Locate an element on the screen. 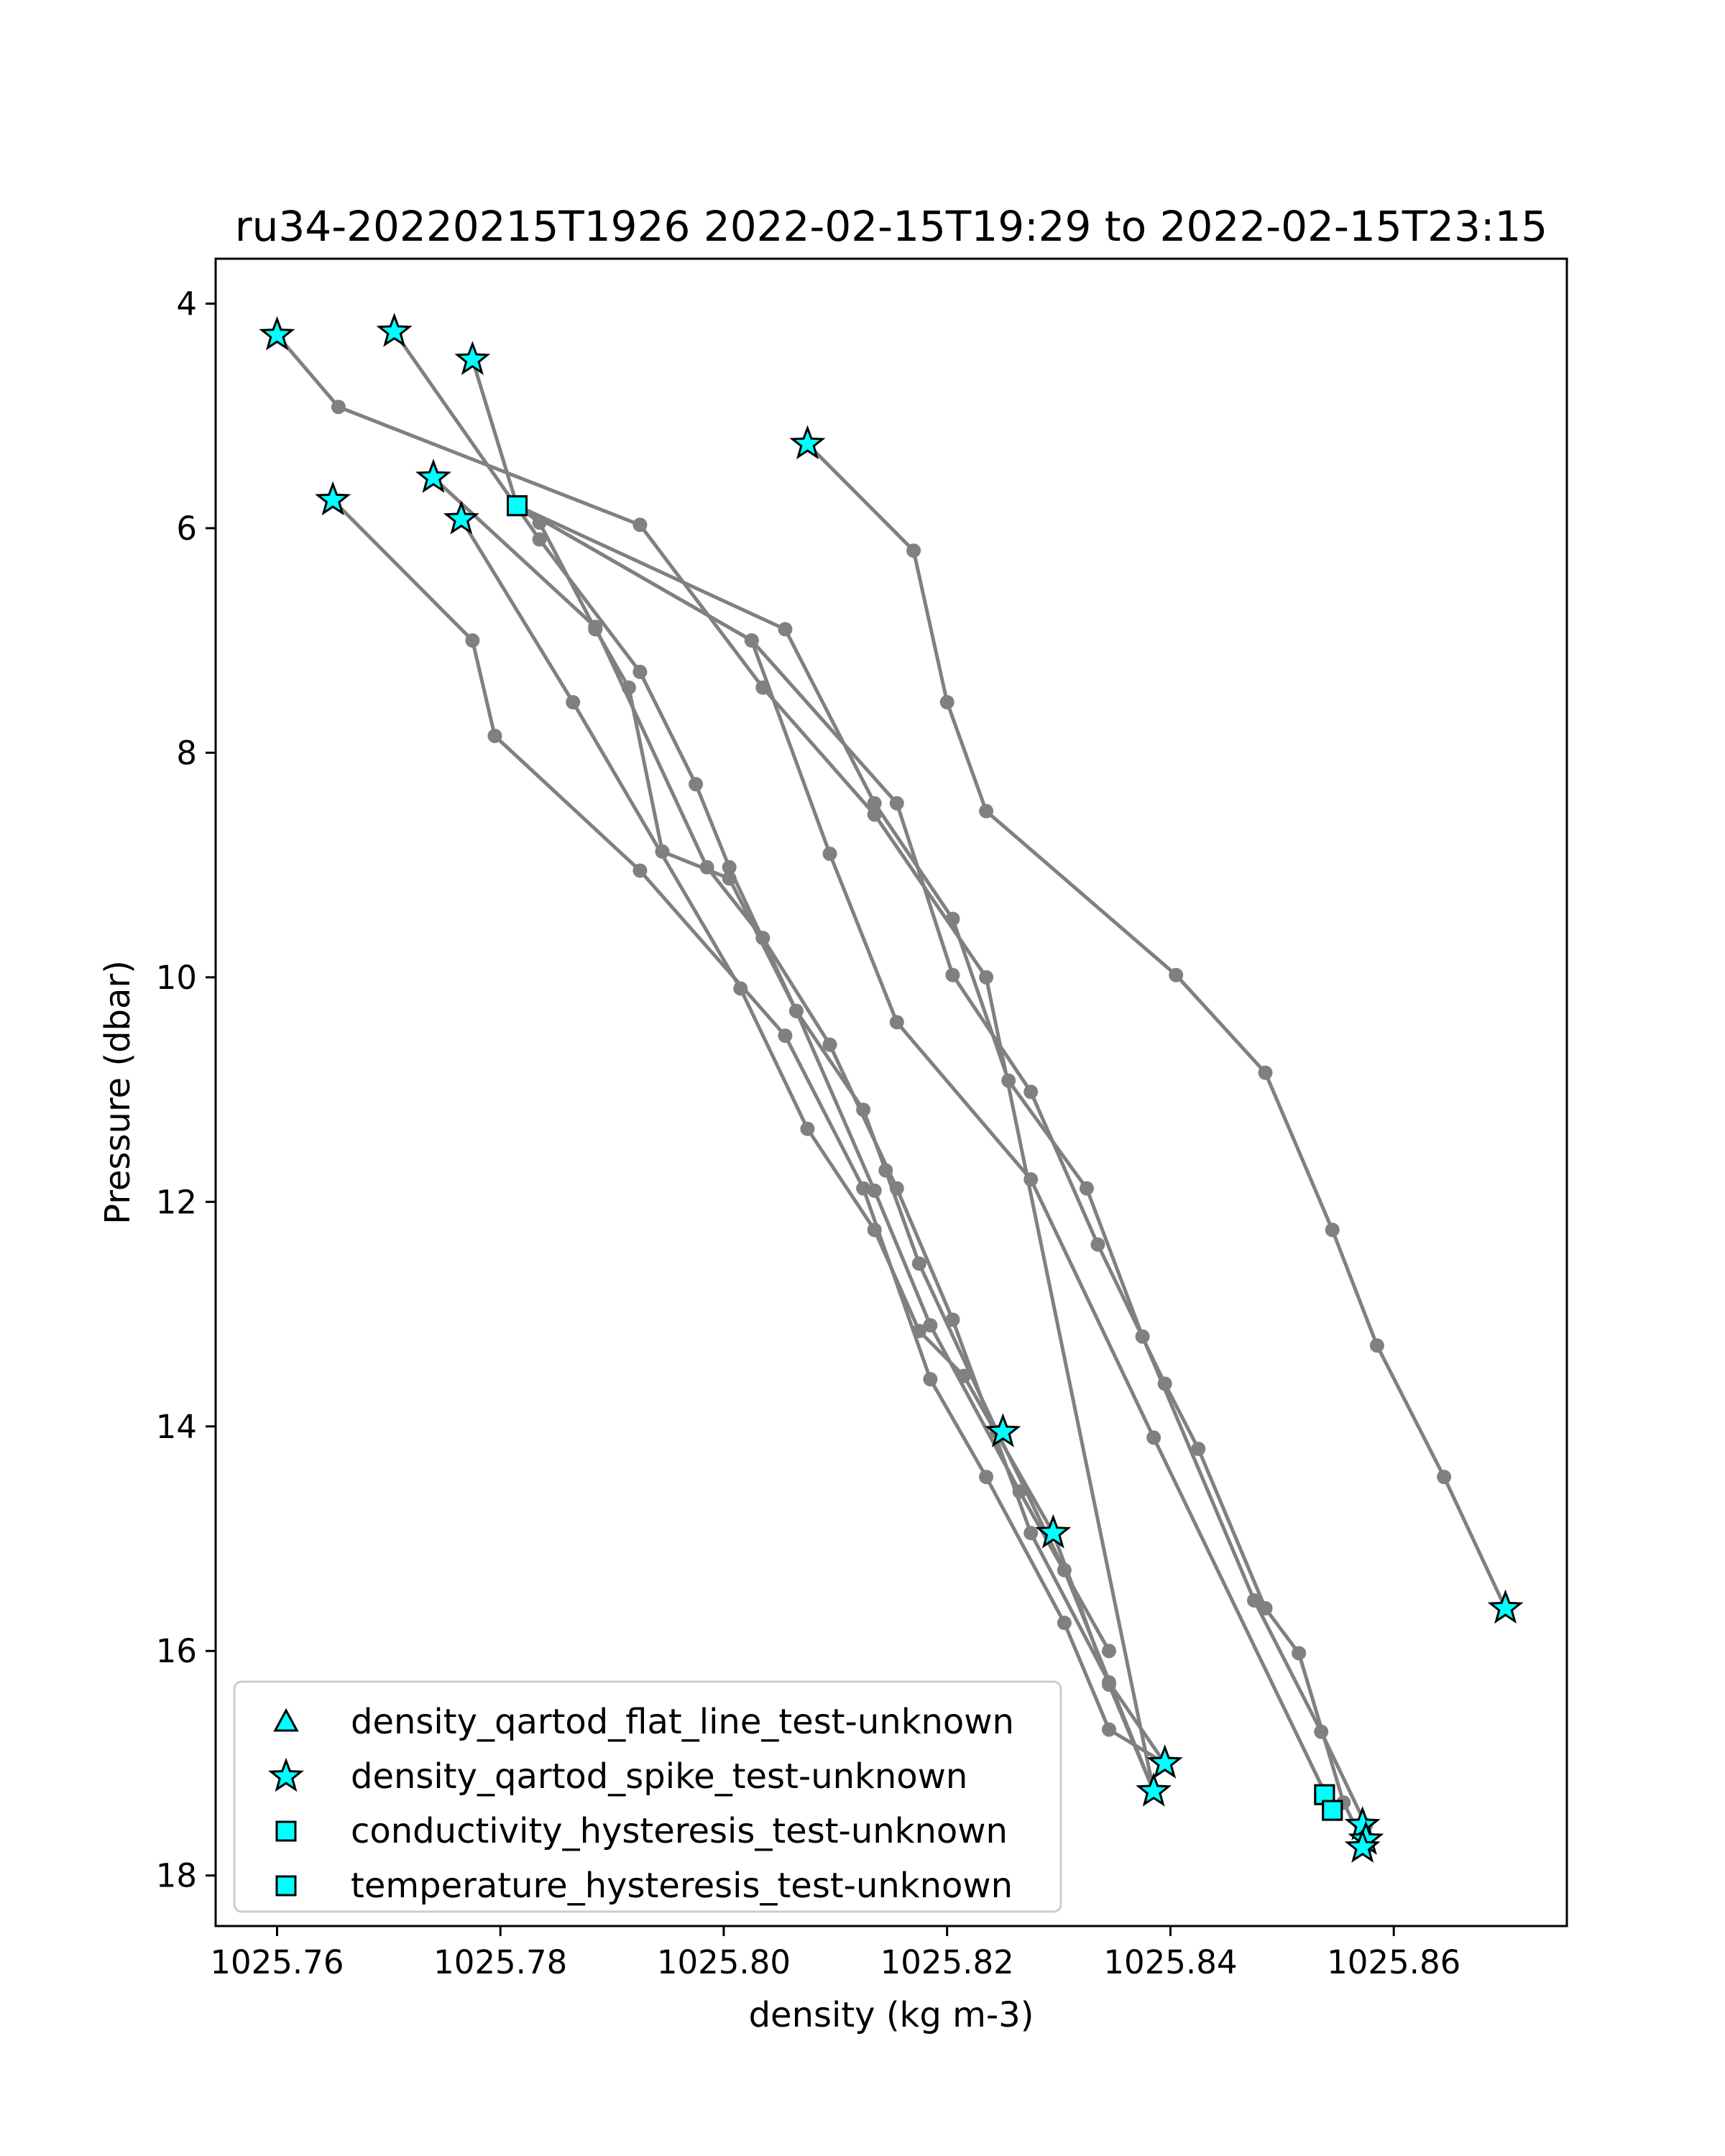 The height and width of the screenshot is (2156, 1725). y-axis: 4 6 8 10 12 14 16 18 is located at coordinates (186, 1090).